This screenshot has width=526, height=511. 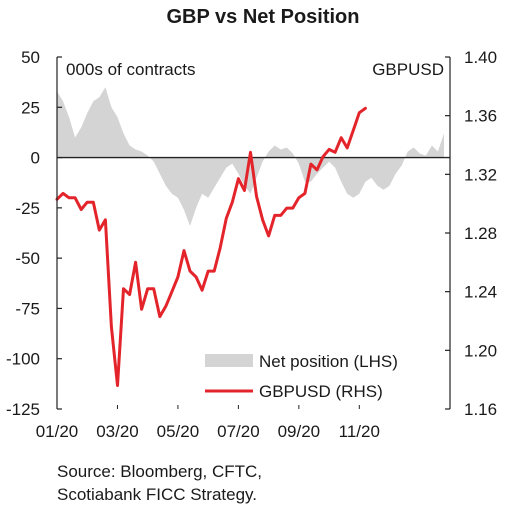 I want to click on x-tick-label-4: 09/20, so click(x=299, y=431).